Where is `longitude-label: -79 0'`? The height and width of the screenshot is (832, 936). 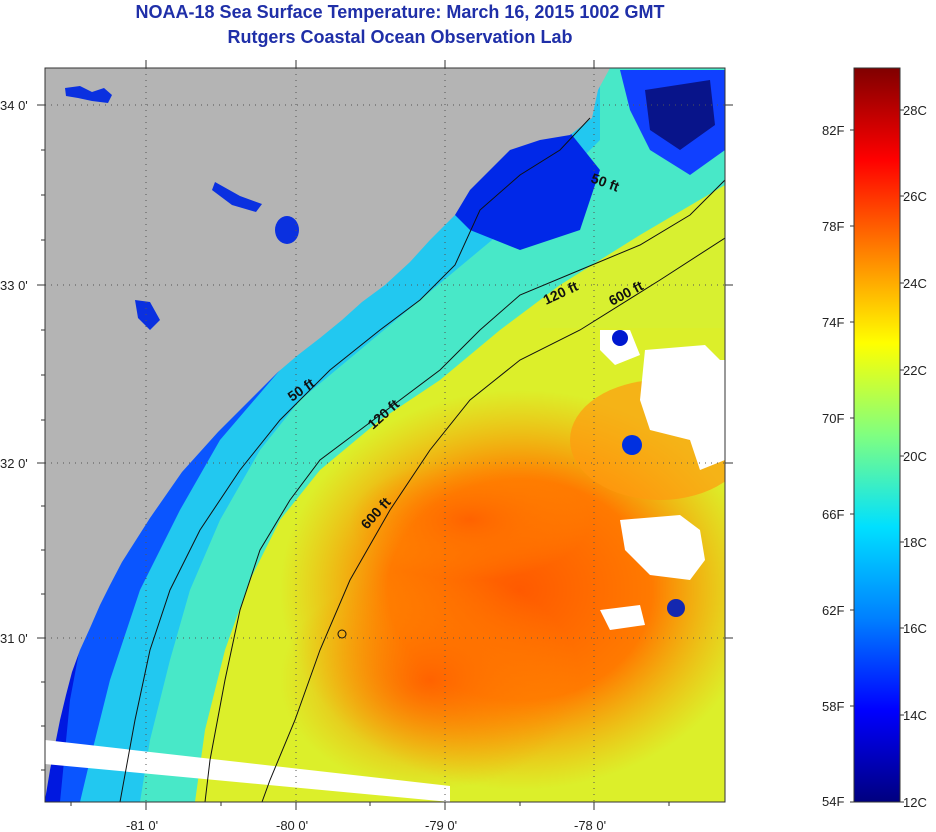 longitude-label: -79 0' is located at coordinates (441, 825).